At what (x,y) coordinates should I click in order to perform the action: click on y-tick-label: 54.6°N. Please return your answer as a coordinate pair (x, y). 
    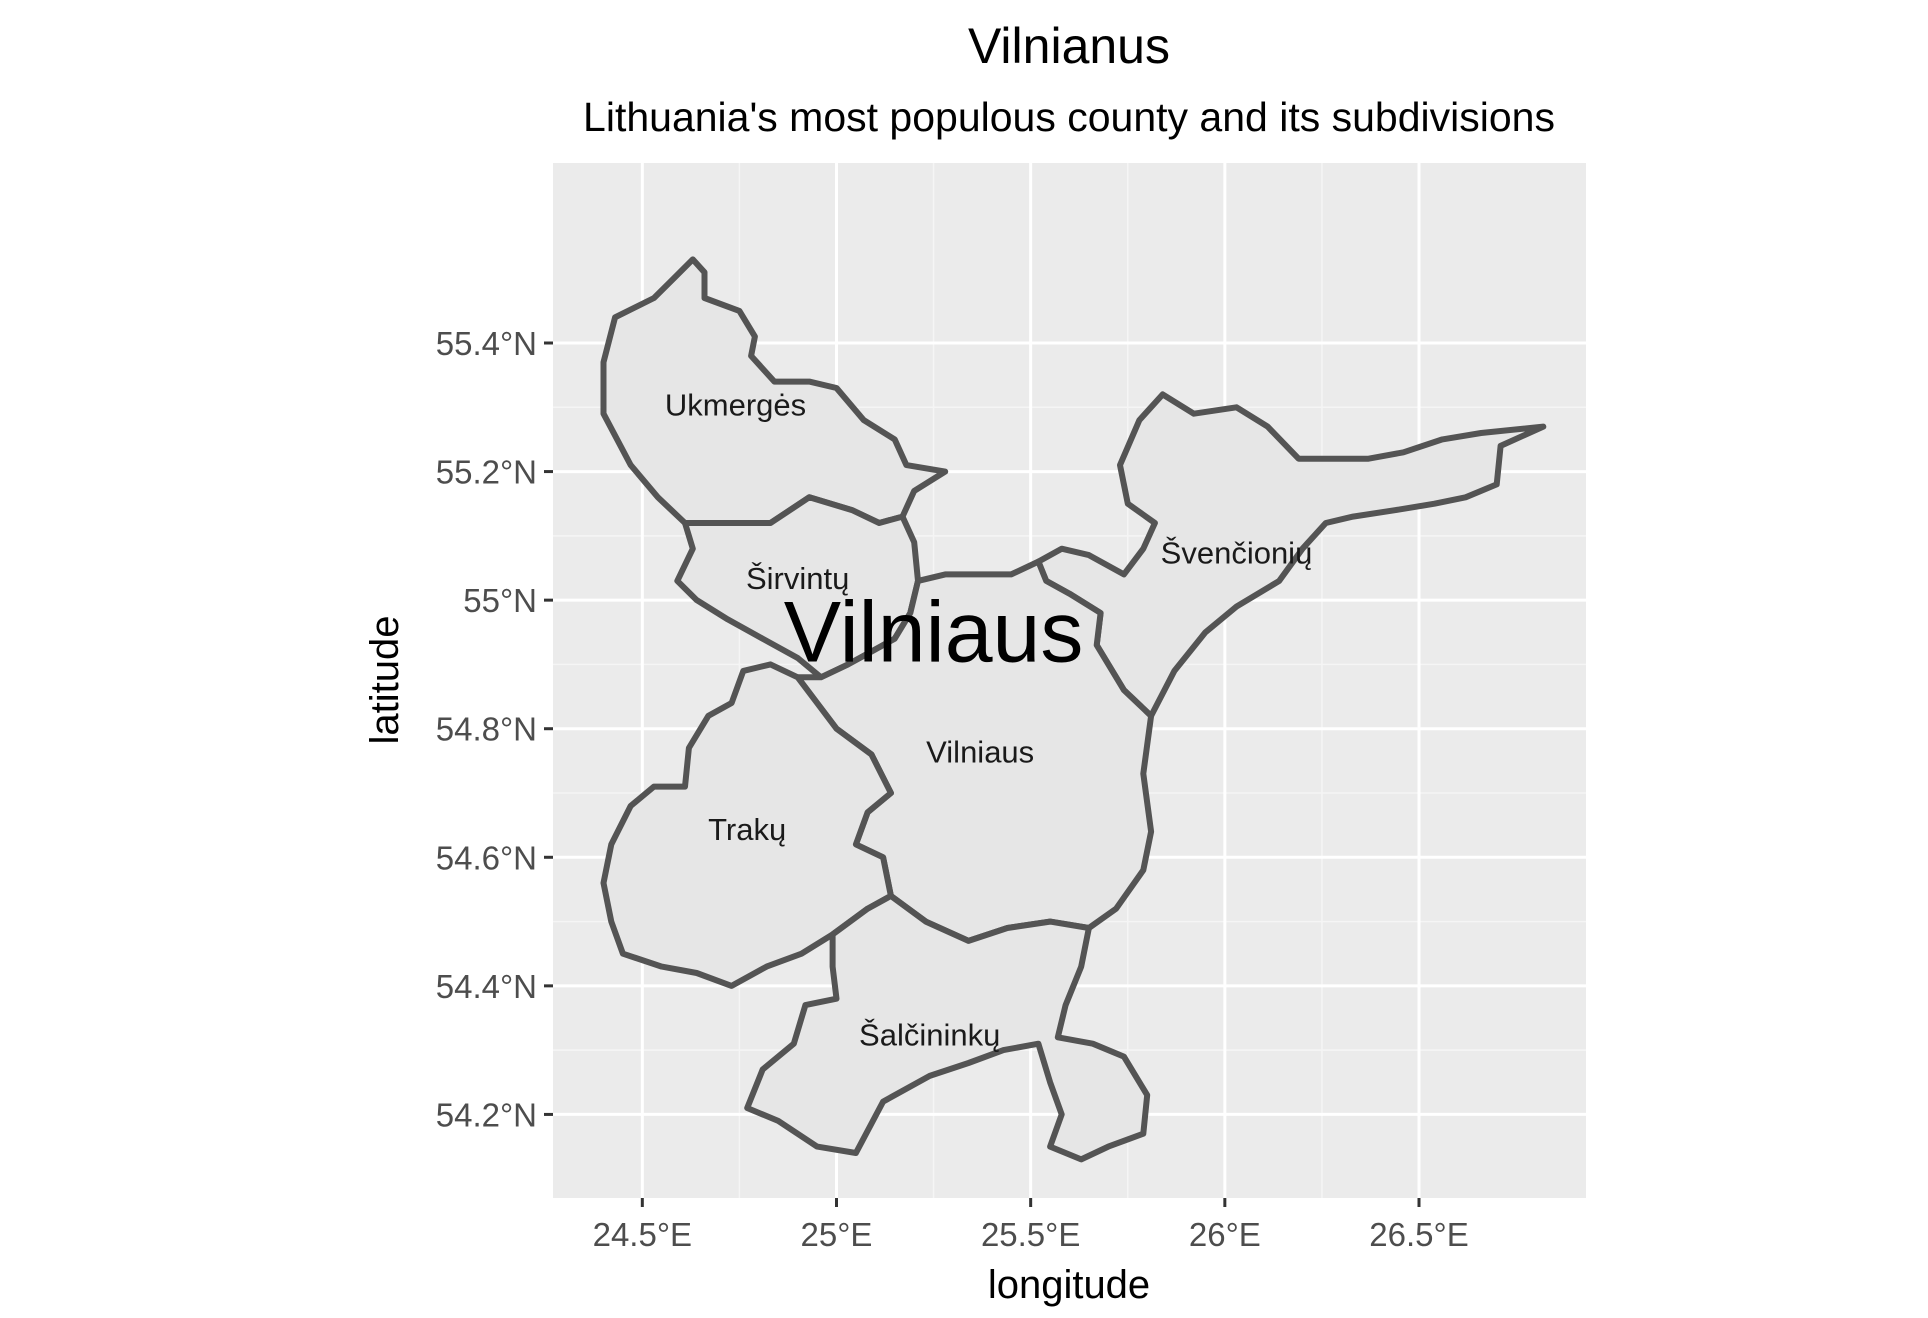
    Looking at the image, I should click on (486, 857).